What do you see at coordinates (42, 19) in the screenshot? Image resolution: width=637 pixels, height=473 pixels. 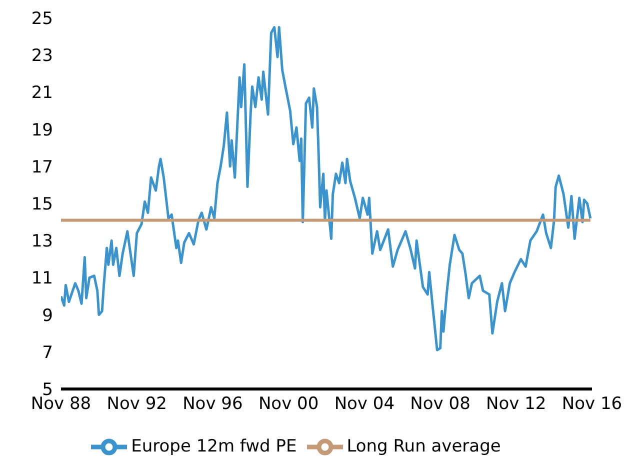 I see `y-tick-label: 25` at bounding box center [42, 19].